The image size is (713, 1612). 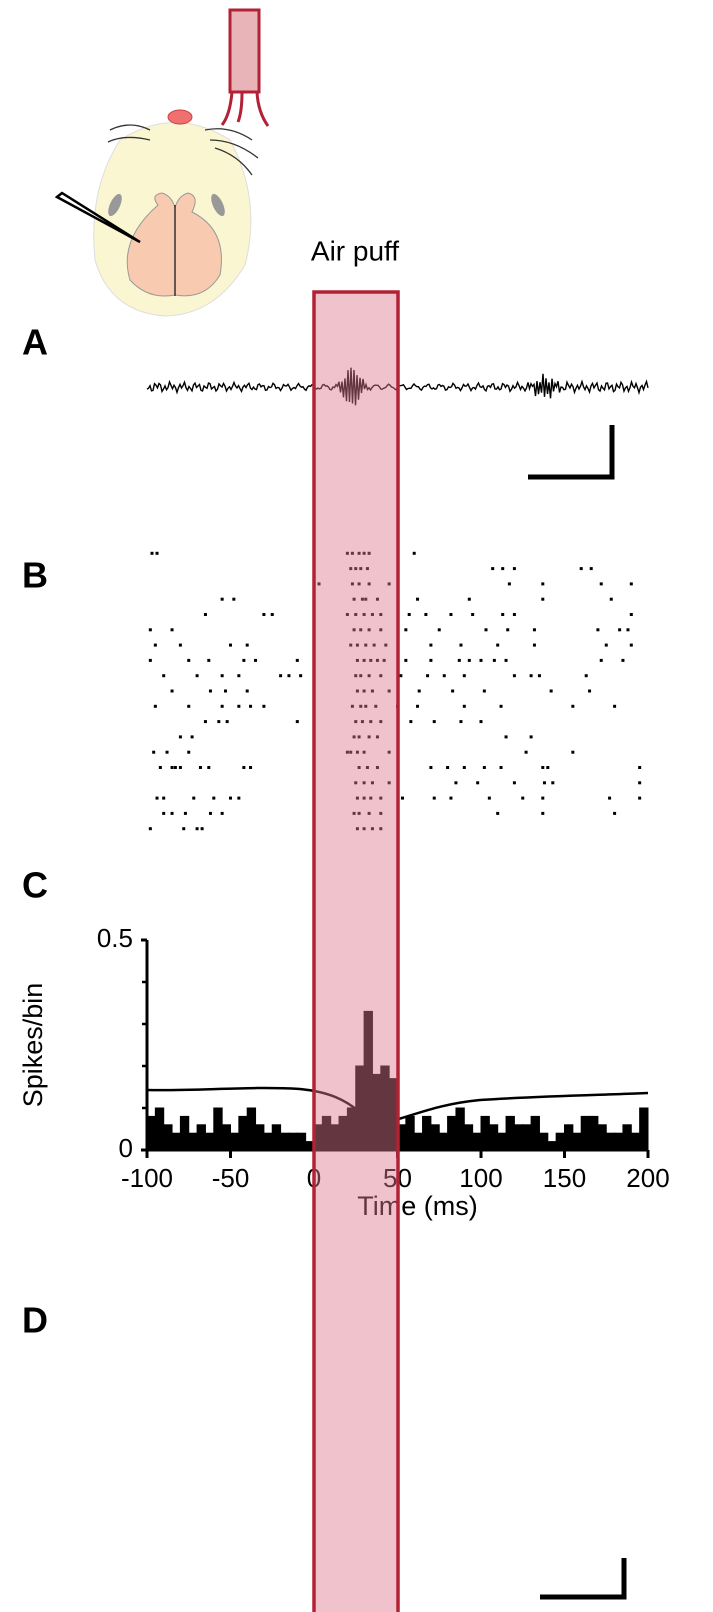 What do you see at coordinates (115, 938) in the screenshot?
I see `y-tick-label: 0.5` at bounding box center [115, 938].